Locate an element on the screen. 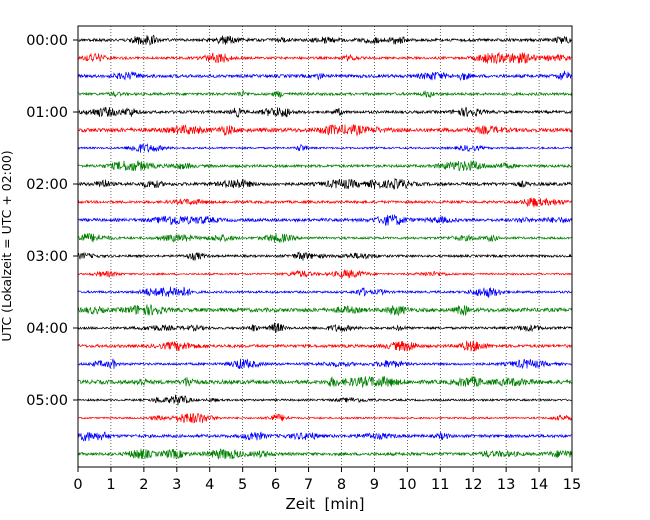 The image size is (650, 520). y-axis: 00:00 01:00 02:00 03:00 04:00 05:00 is located at coordinates (52, 221).